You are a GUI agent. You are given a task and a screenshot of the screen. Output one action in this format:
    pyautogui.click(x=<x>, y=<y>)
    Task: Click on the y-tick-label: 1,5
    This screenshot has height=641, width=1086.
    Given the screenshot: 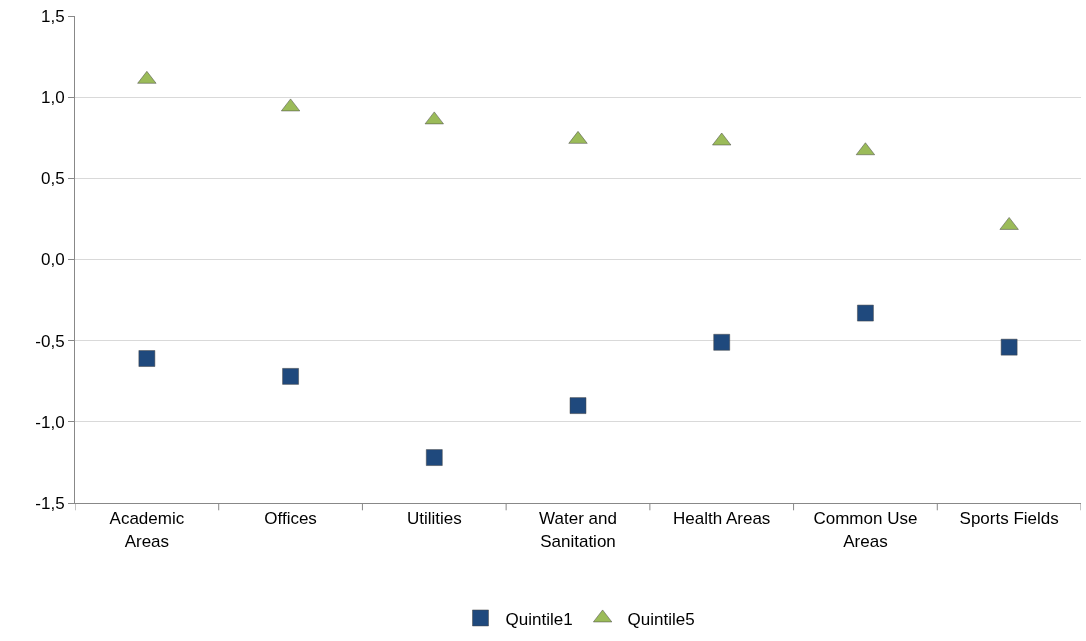 What is the action you would take?
    pyautogui.click(x=52, y=16)
    